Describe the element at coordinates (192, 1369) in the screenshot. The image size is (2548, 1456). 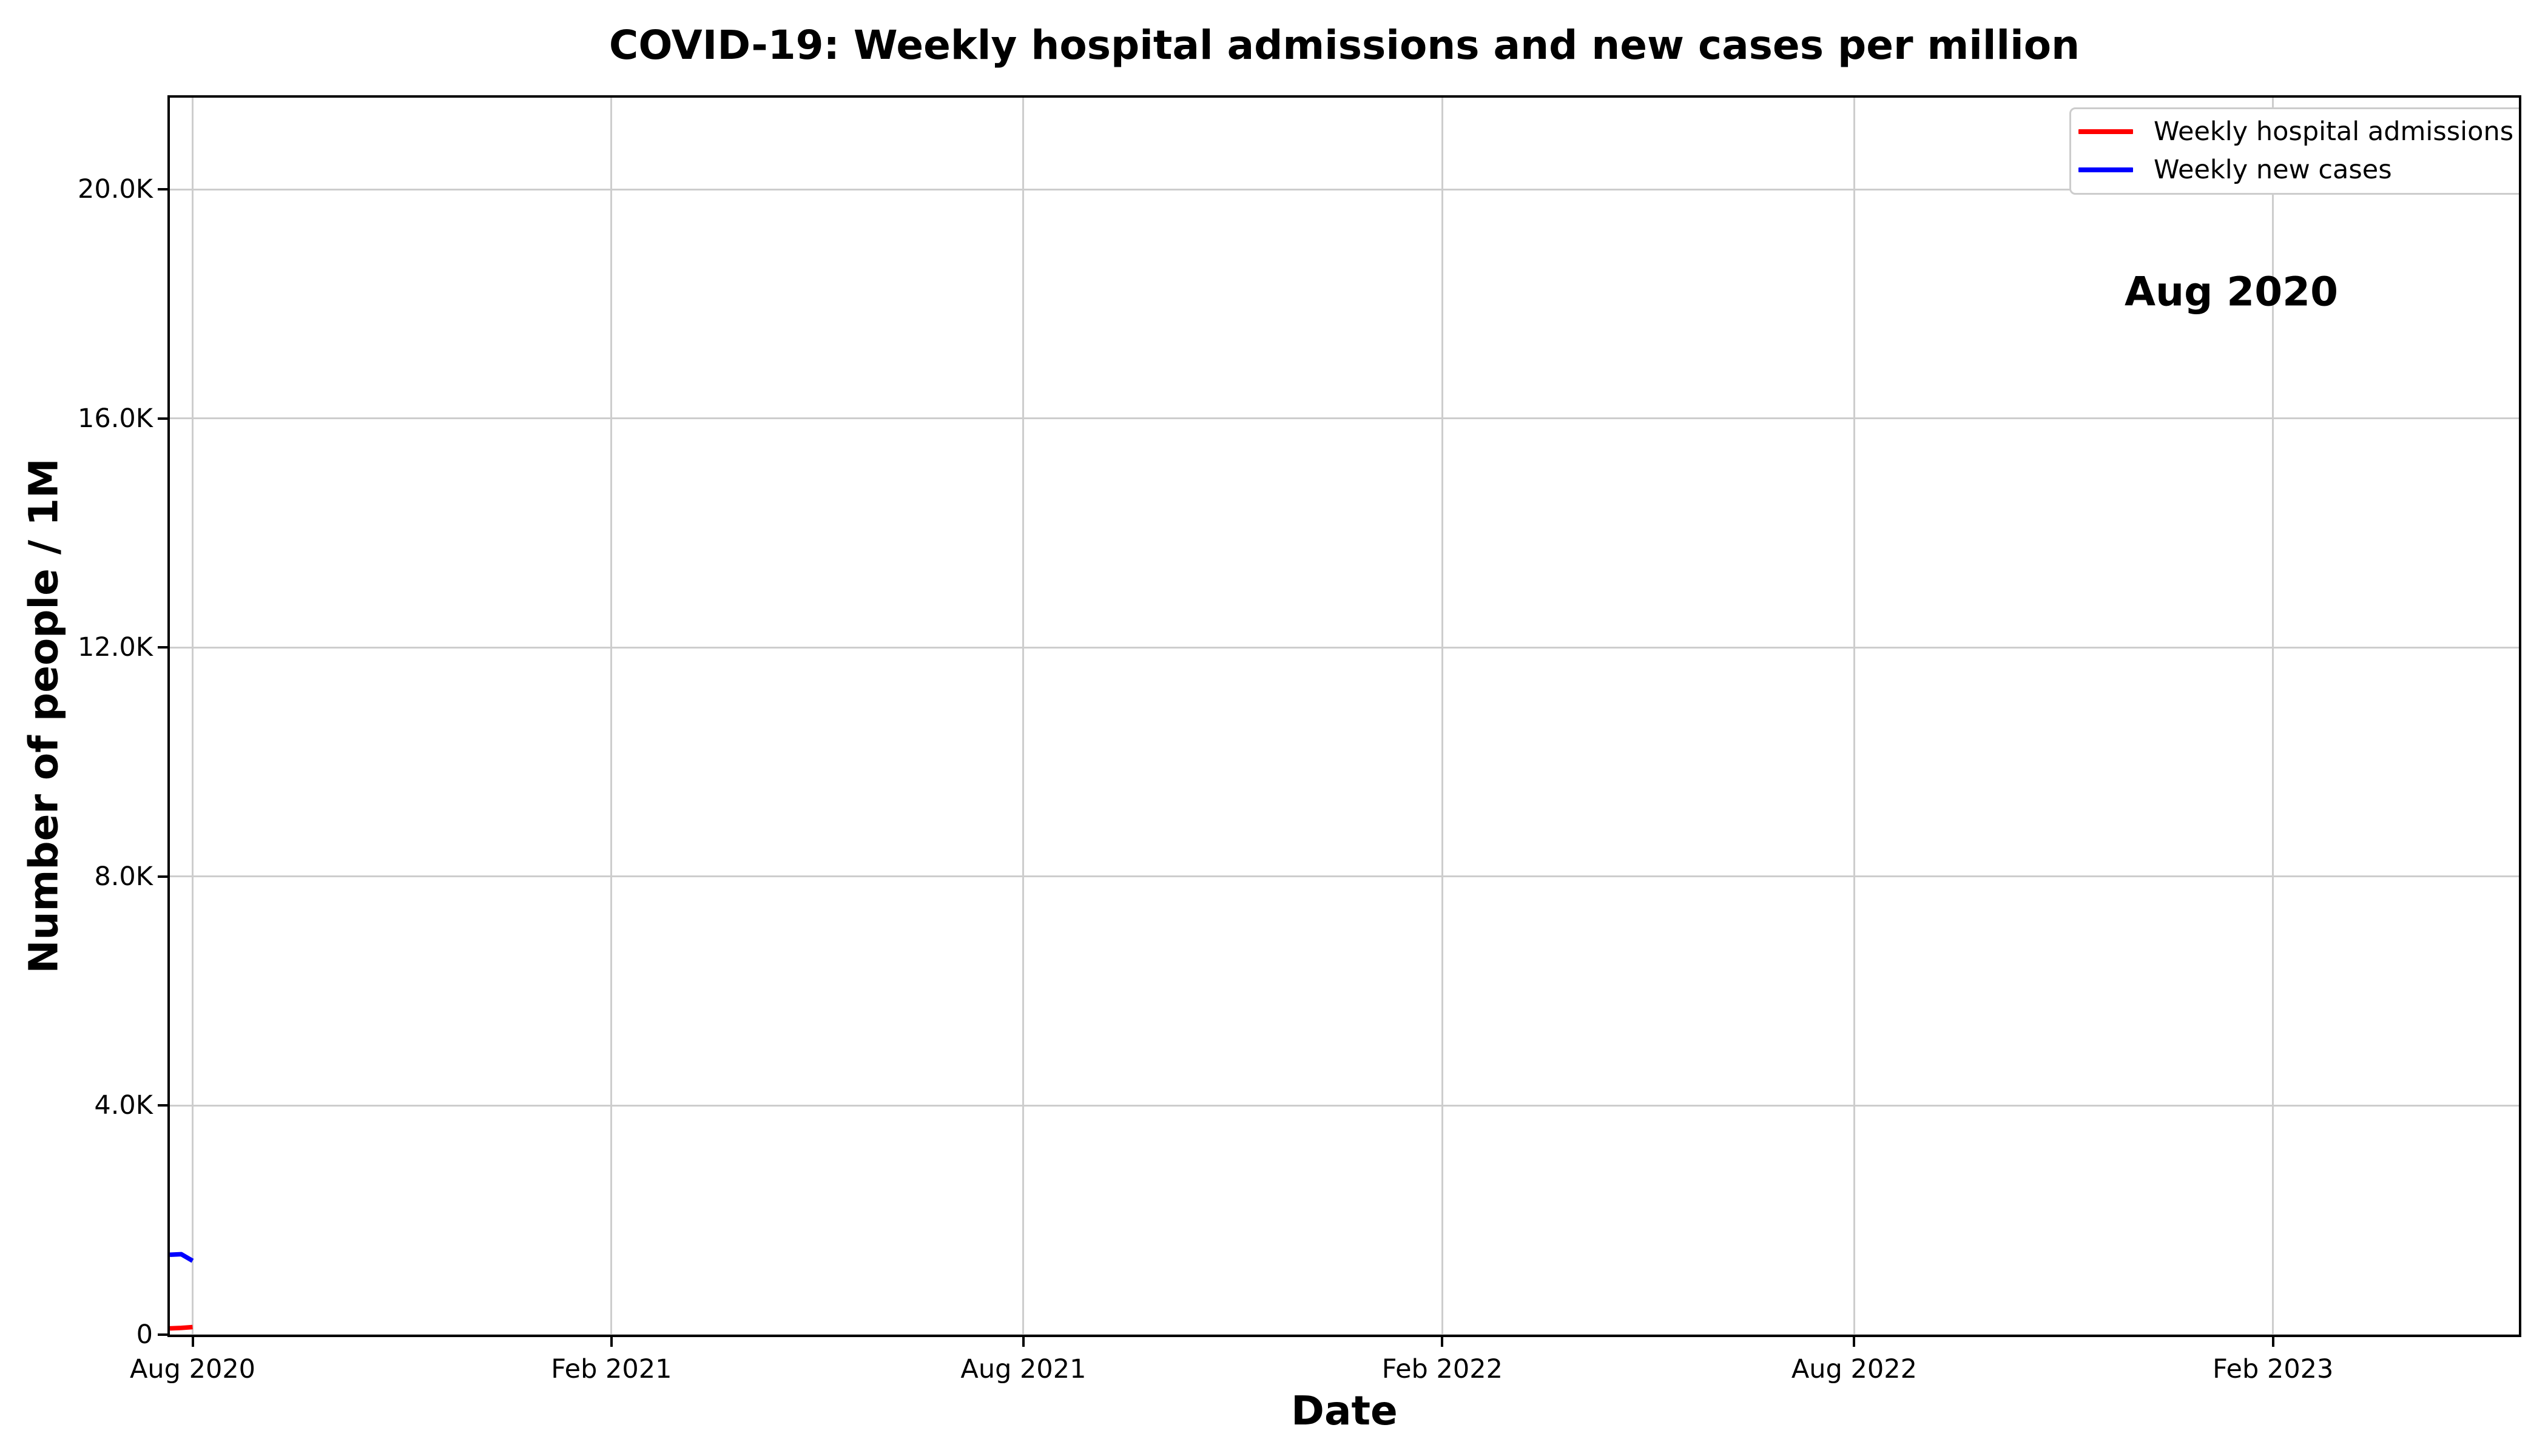
I see `x-tick-label: Aug 2020` at that location.